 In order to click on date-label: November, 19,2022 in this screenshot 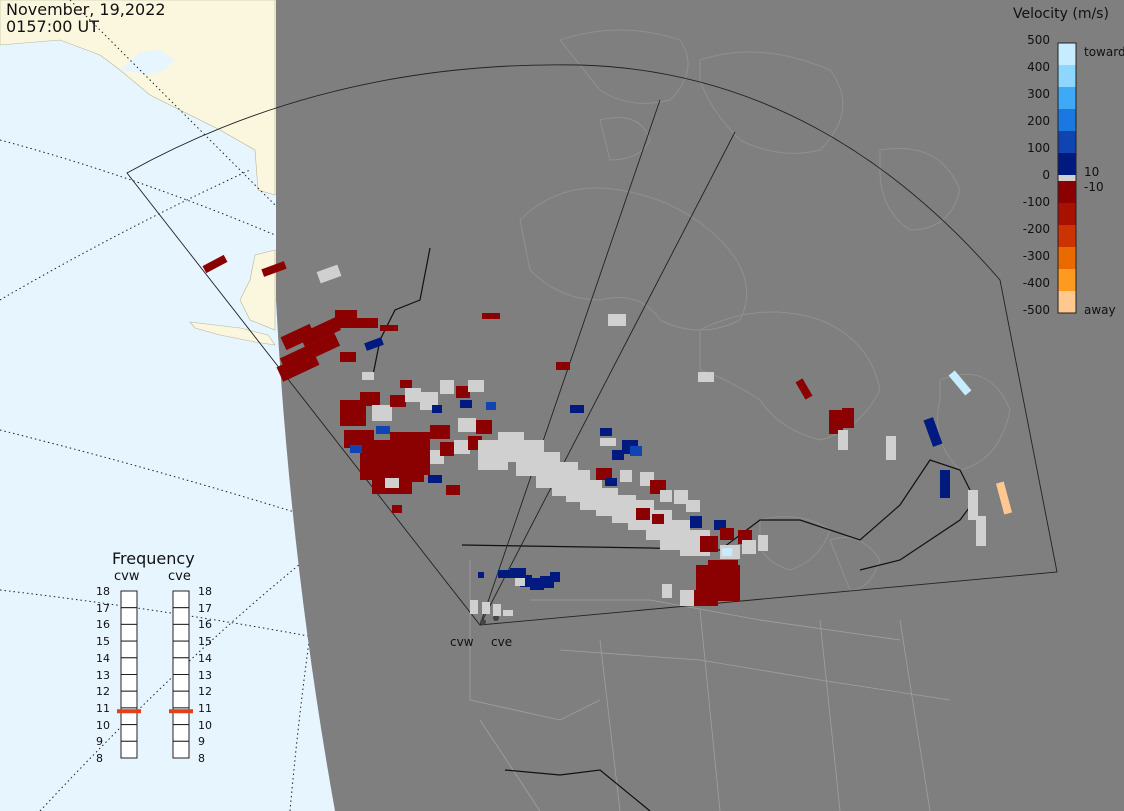, I will do `click(86, 9)`.